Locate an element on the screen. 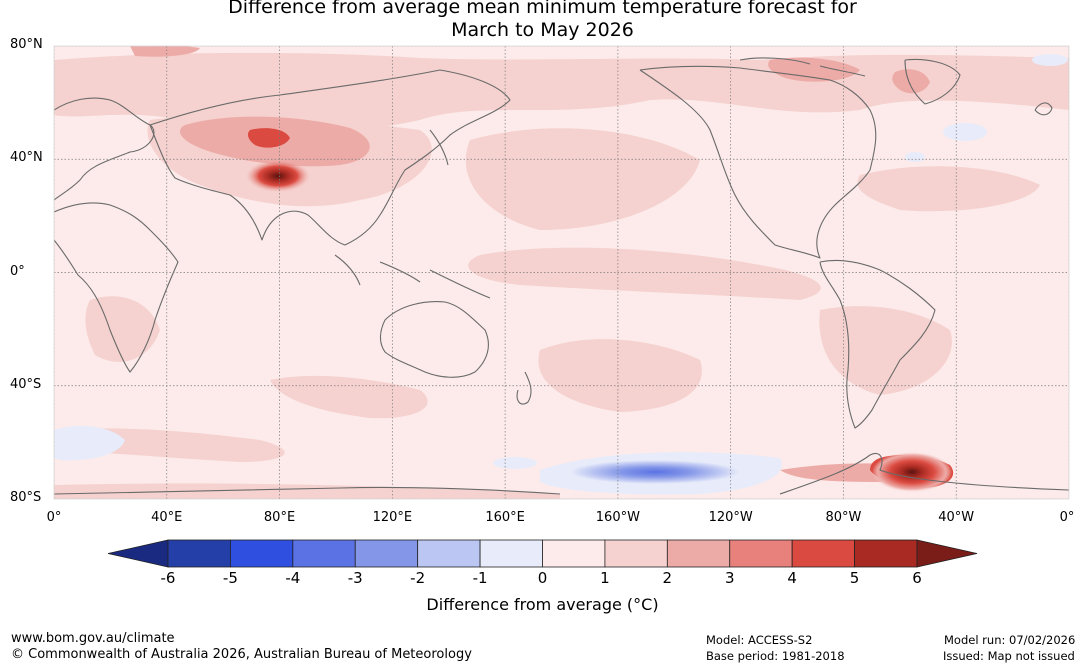 Image resolution: width=1085 pixels, height=667 pixels. coast-europe is located at coordinates (104, 149).